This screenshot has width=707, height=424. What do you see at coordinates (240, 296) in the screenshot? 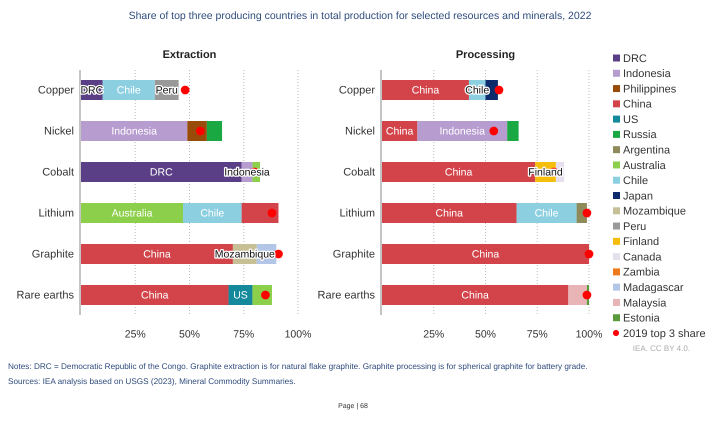
I see `data-label: US` at bounding box center [240, 296].